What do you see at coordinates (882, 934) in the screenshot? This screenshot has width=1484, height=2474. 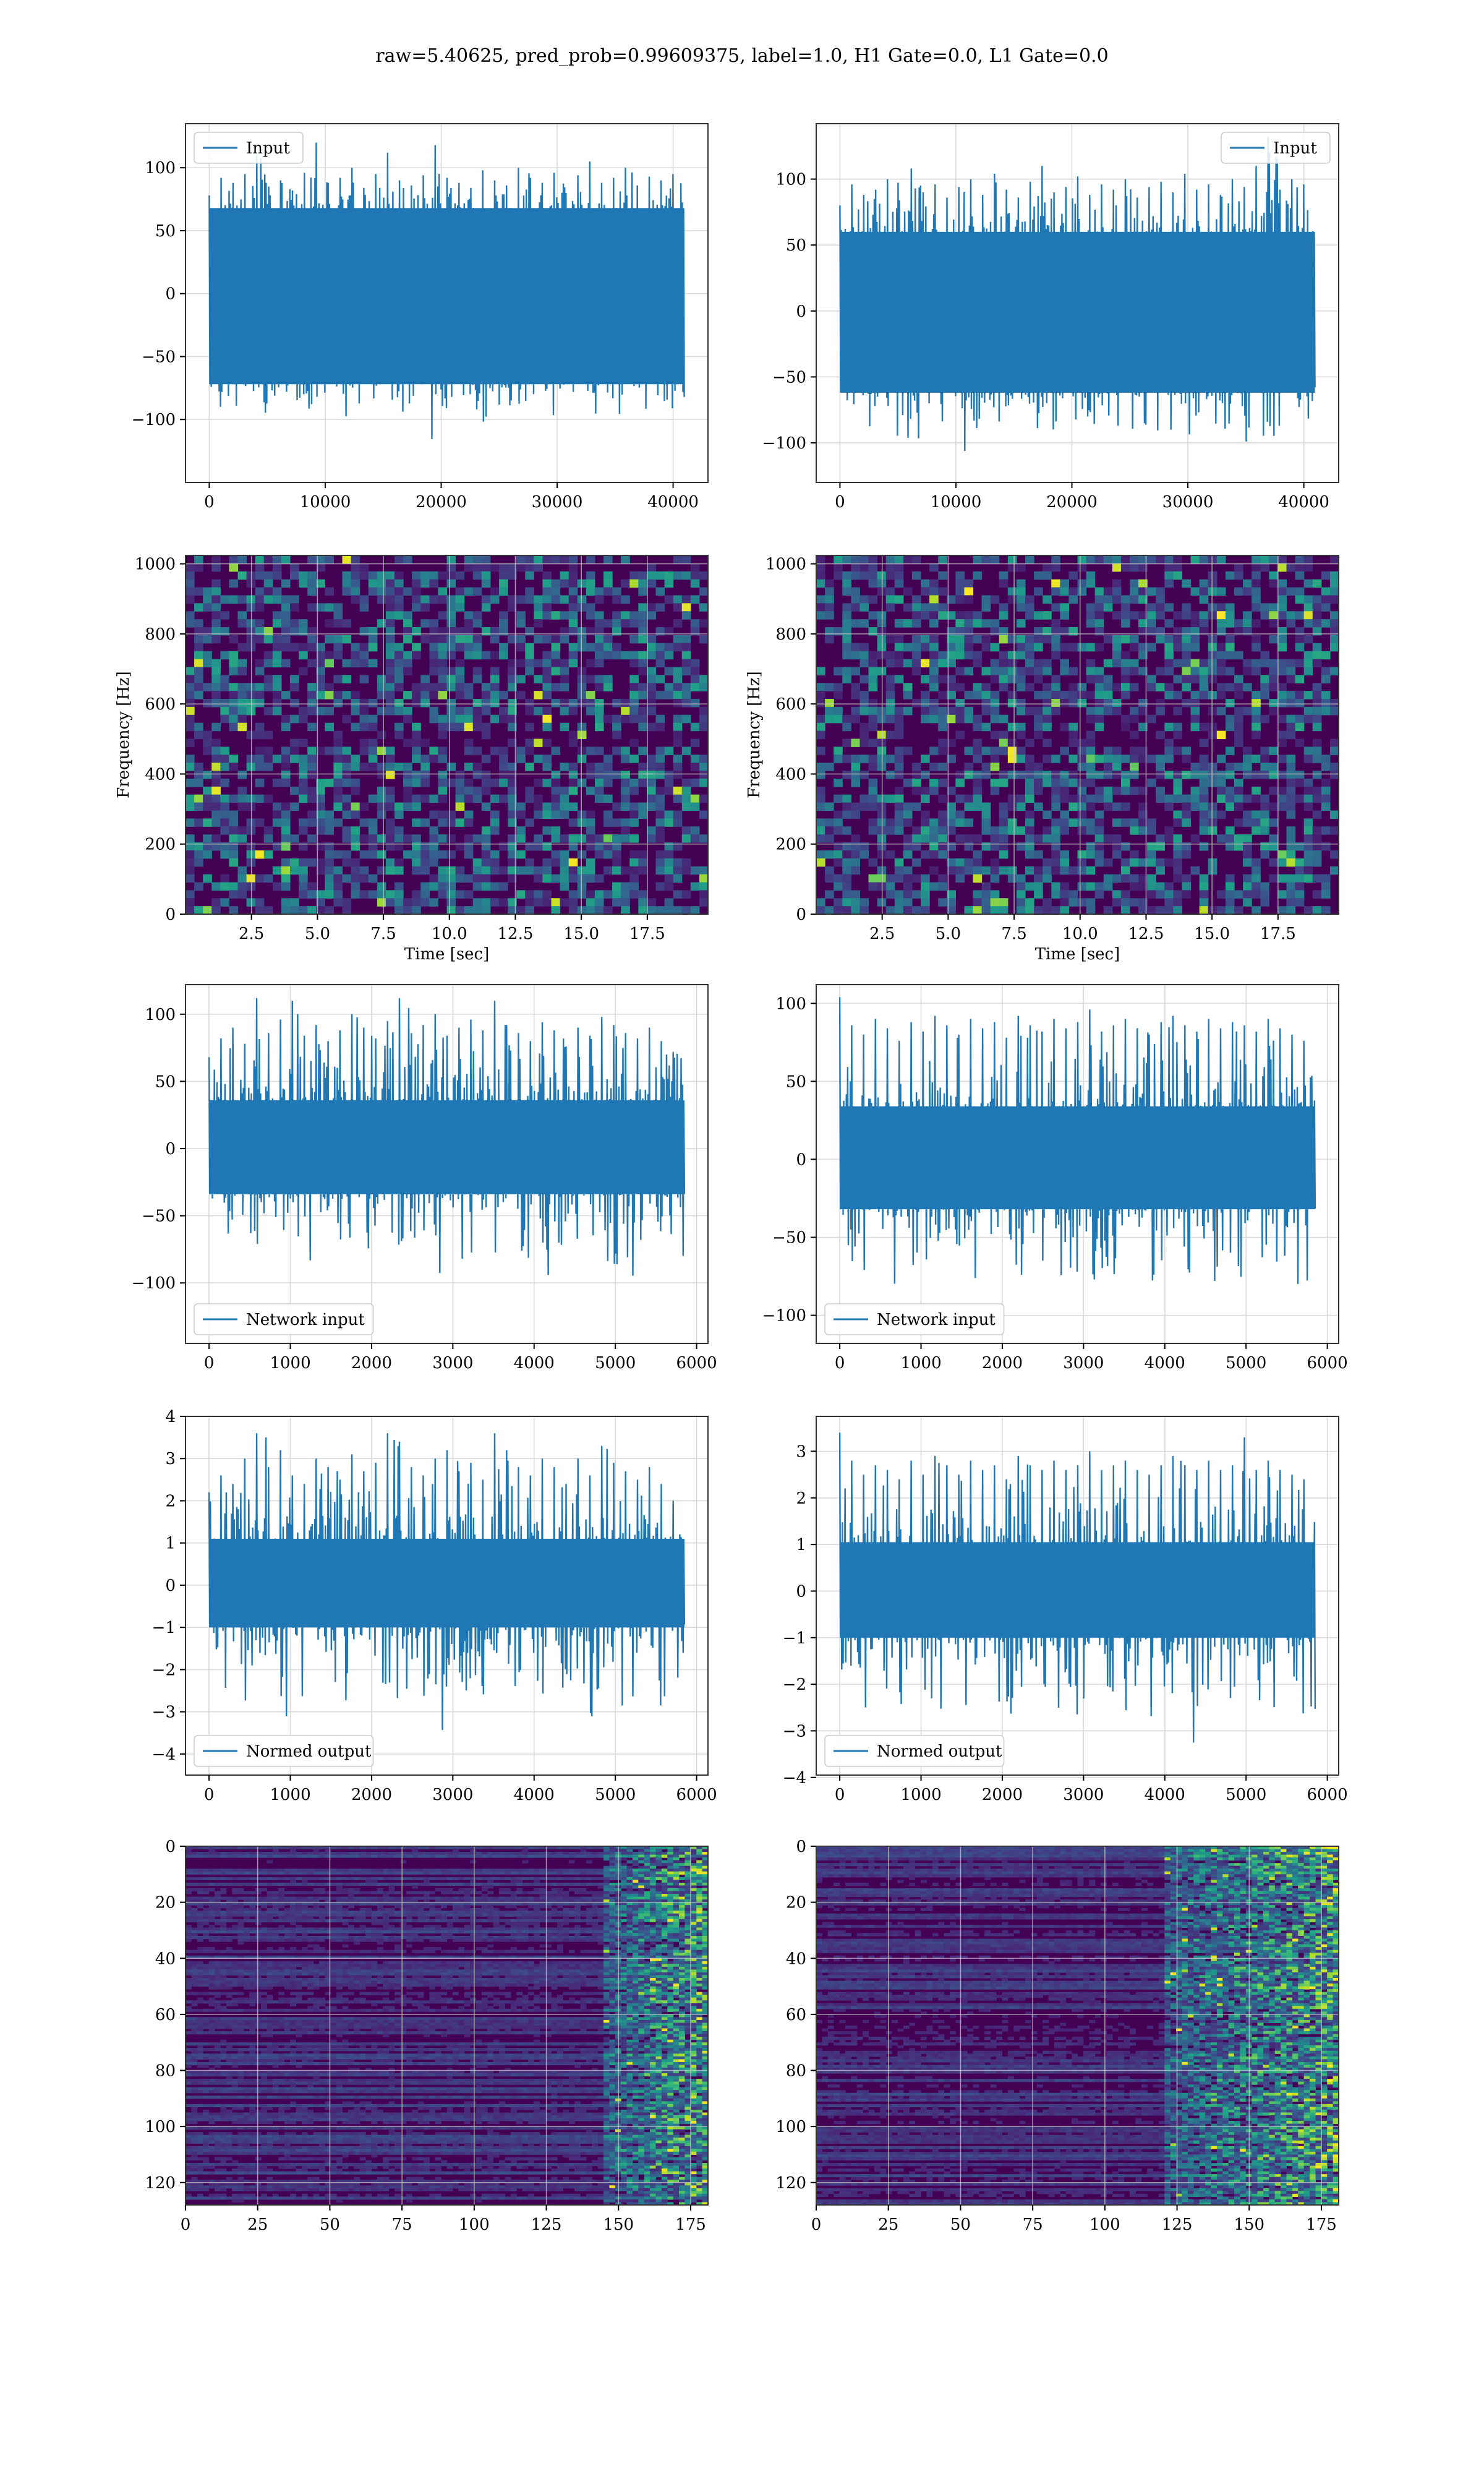 I see `x-tick-label: 2.5` at bounding box center [882, 934].